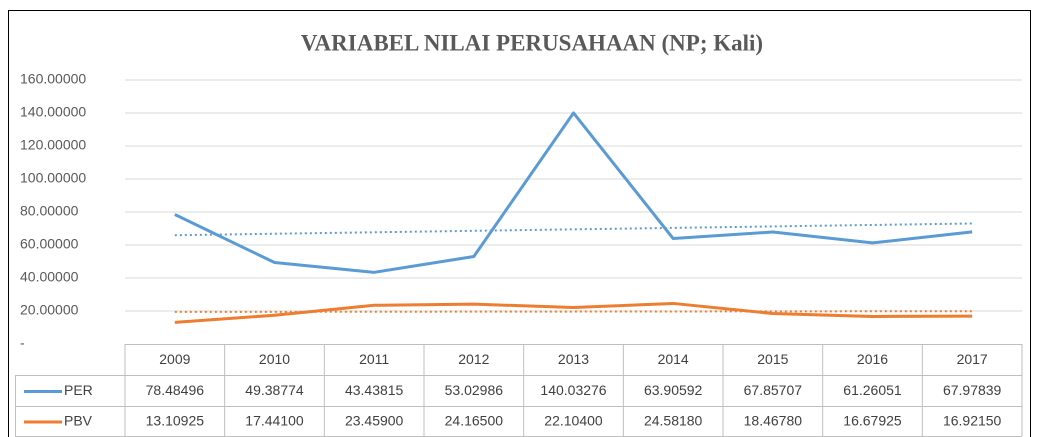 The height and width of the screenshot is (437, 1039). What do you see at coordinates (673, 359) in the screenshot?
I see `x-tick-label: 2014` at bounding box center [673, 359].